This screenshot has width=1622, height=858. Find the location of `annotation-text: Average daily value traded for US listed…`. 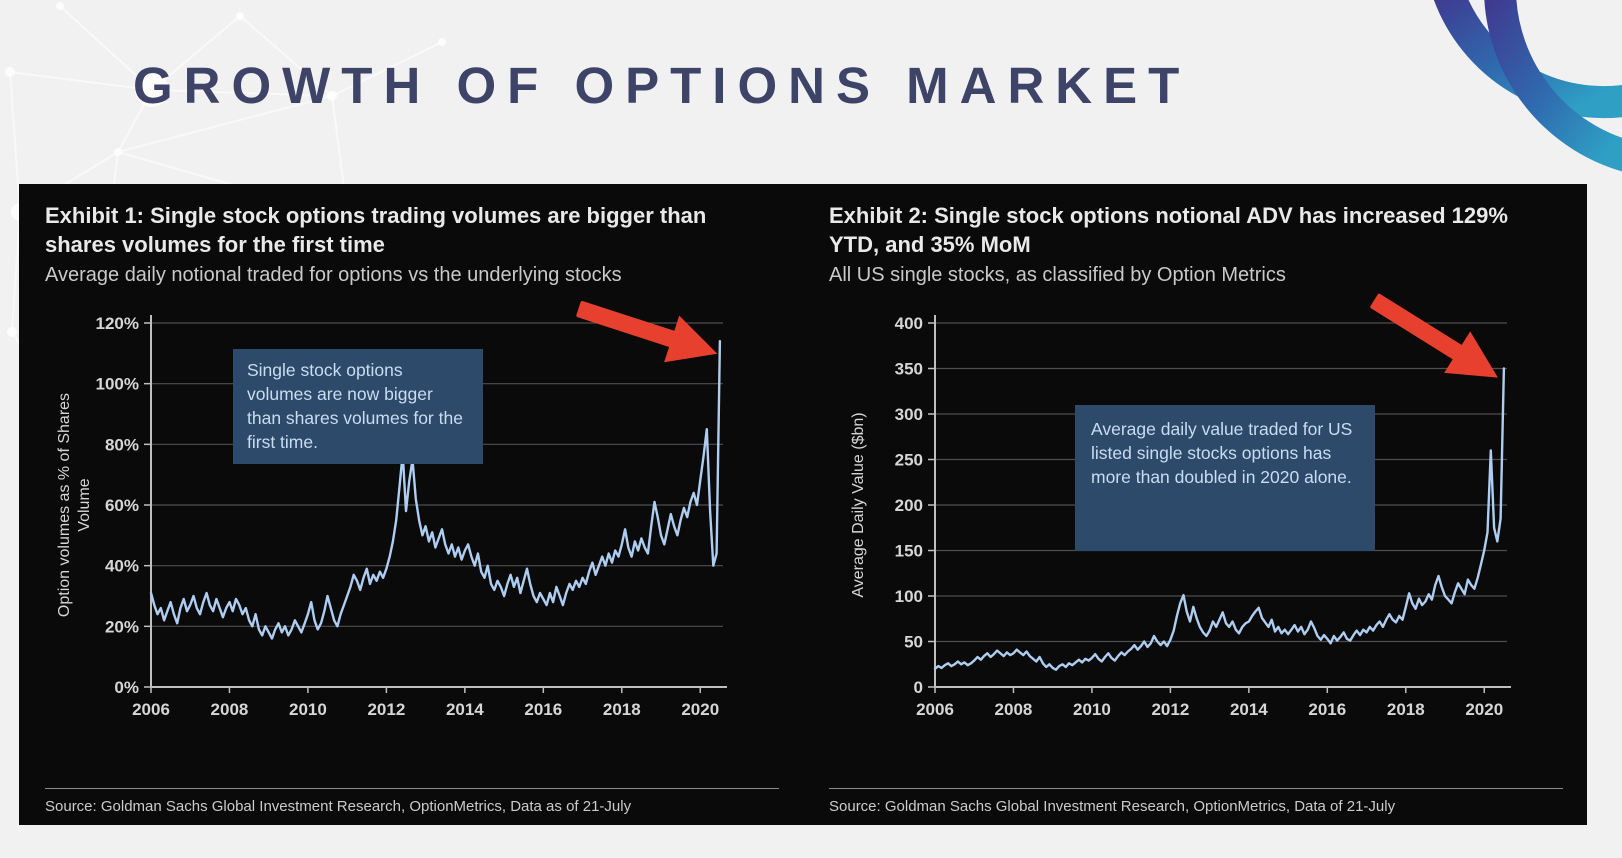

annotation-text: Average daily value traded for US listed… is located at coordinates (1222, 453).